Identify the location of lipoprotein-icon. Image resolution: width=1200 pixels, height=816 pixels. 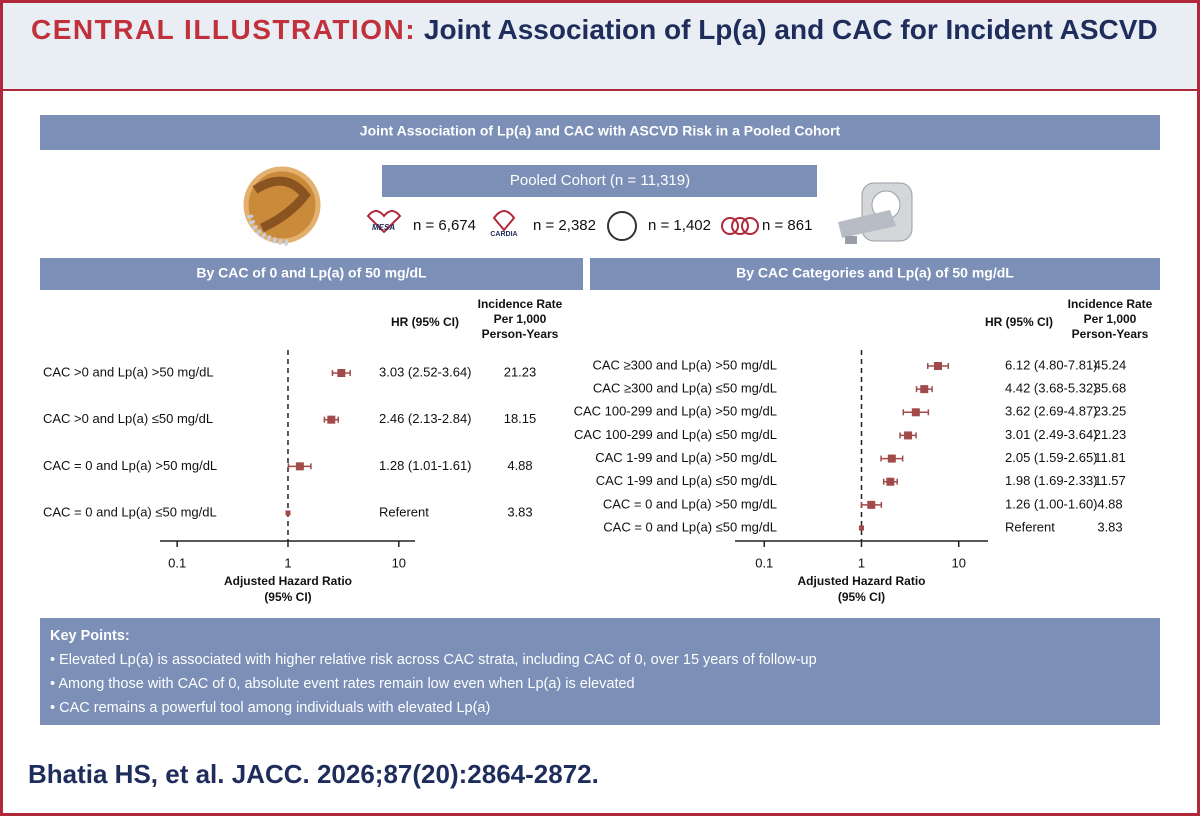
(282, 206).